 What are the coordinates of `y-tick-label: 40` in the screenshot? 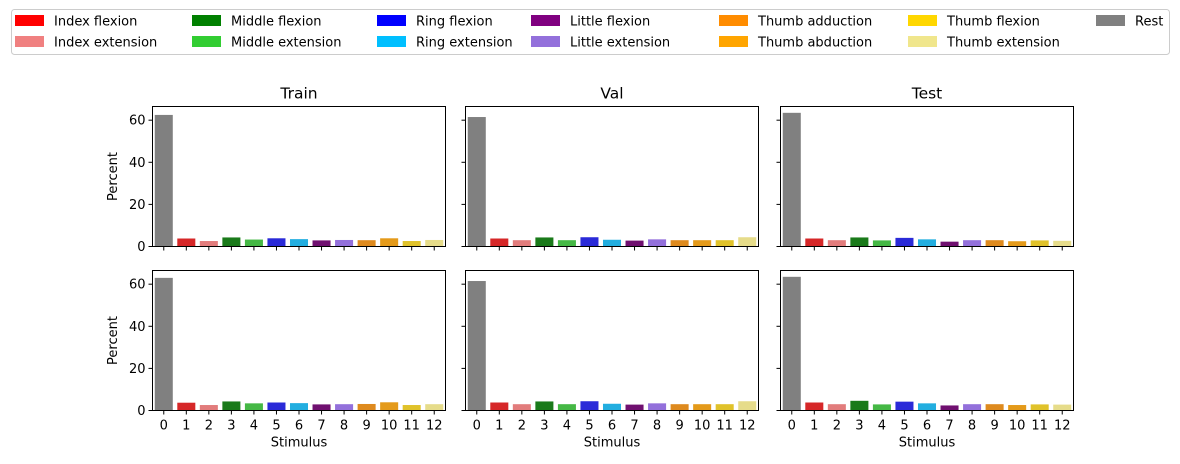 It's located at (137, 163).